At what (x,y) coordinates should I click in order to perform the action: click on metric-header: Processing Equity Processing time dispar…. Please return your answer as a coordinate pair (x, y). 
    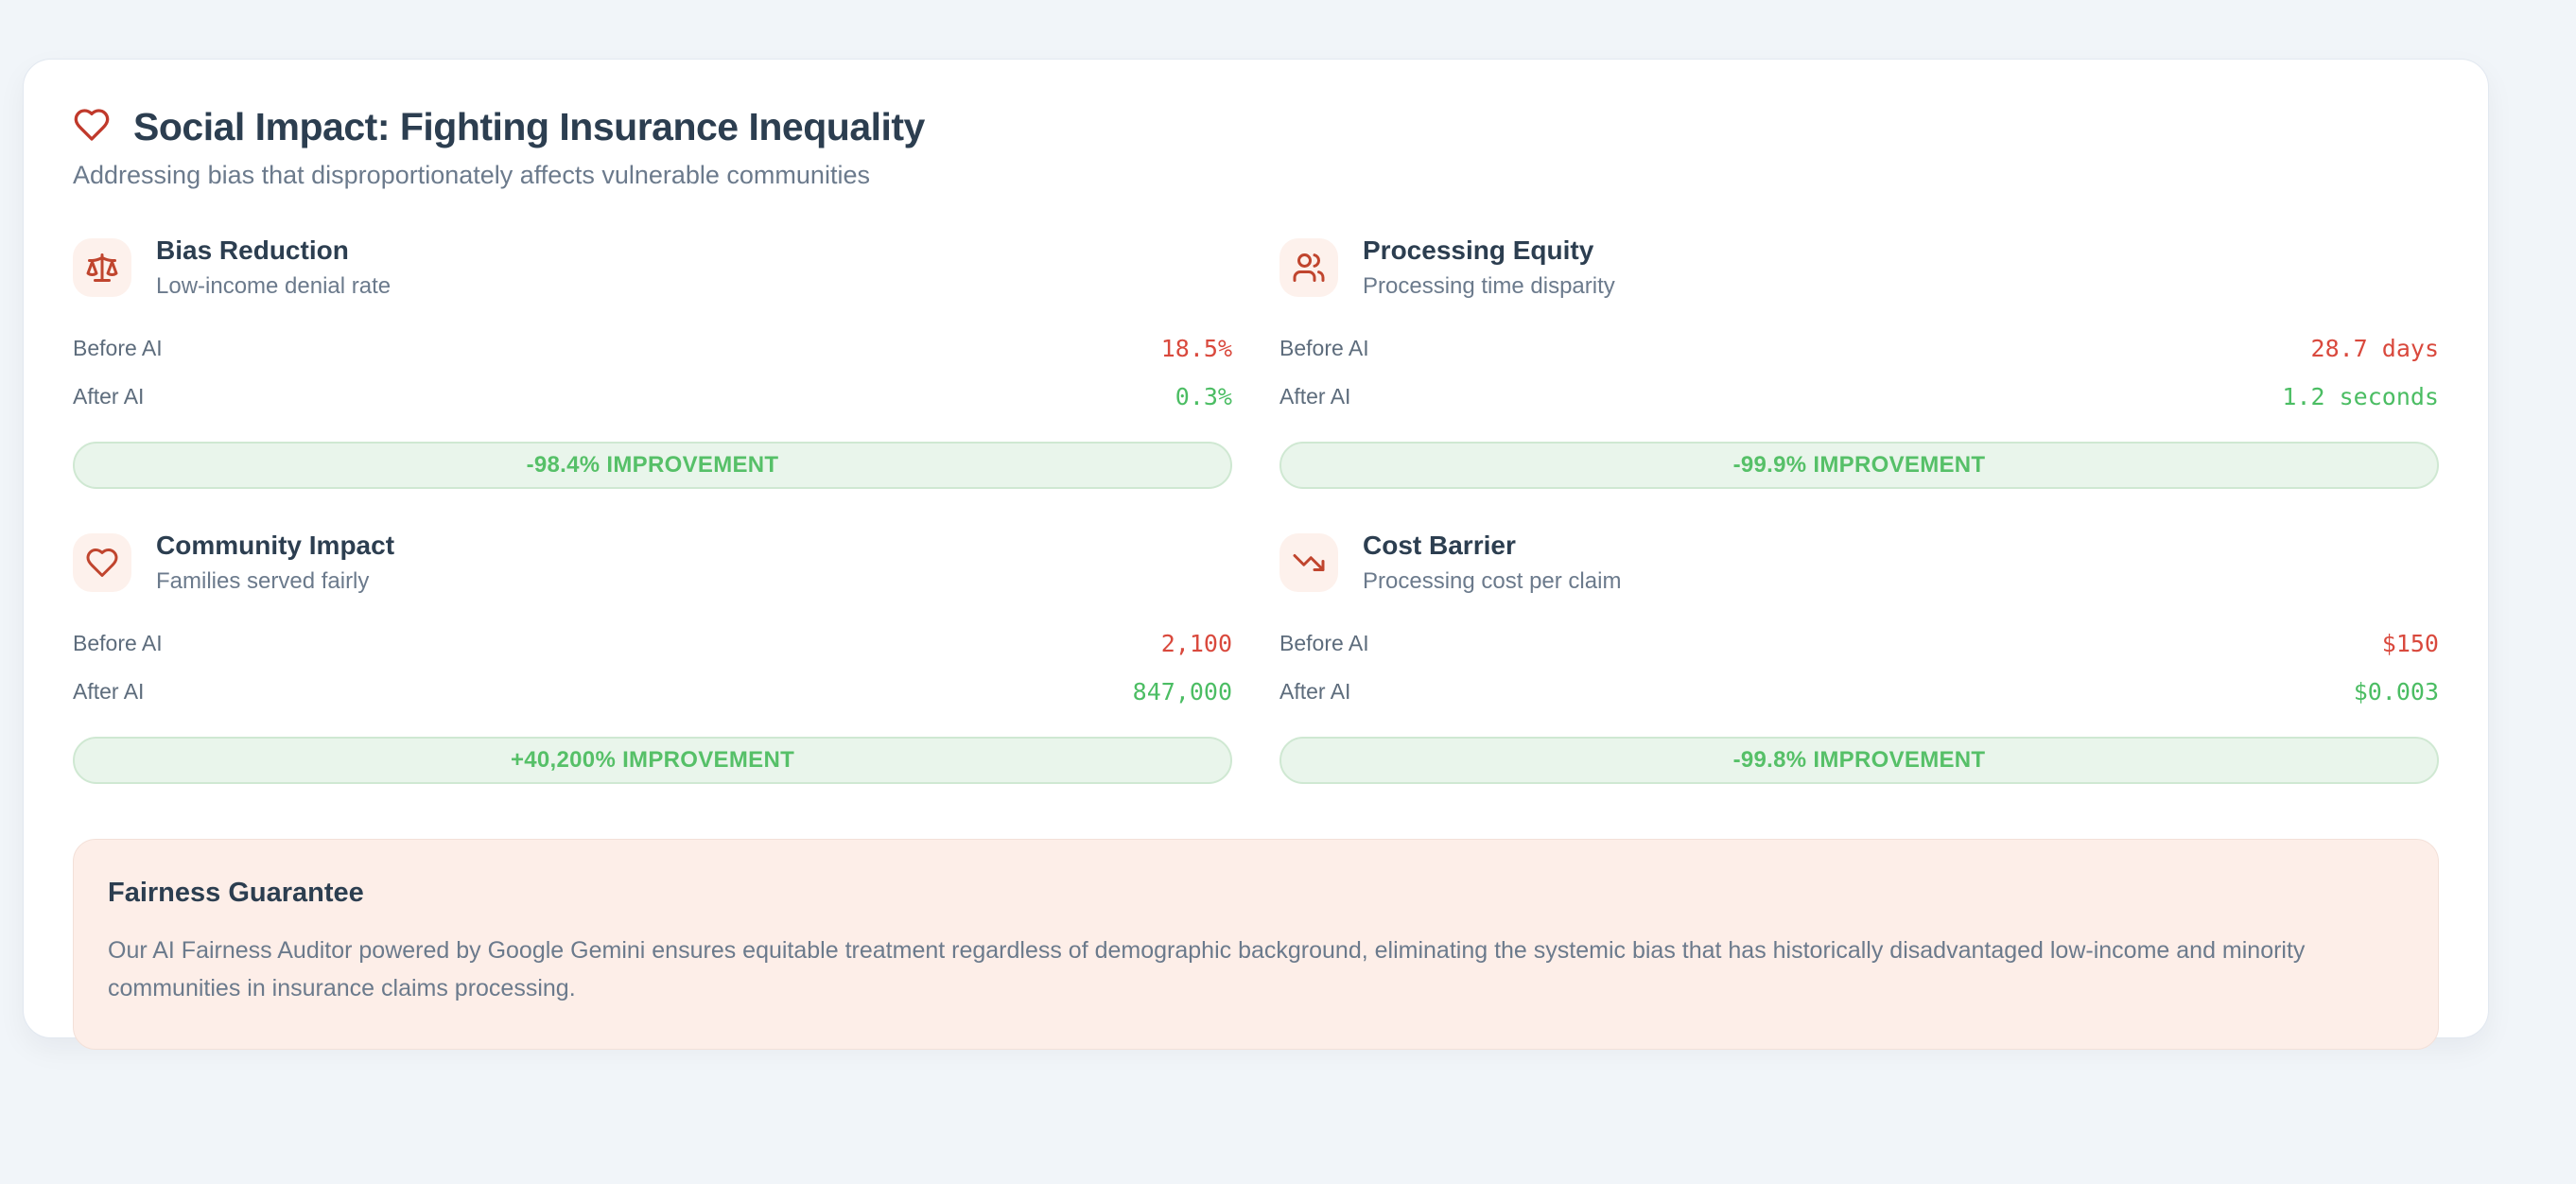
    Looking at the image, I should click on (1859, 267).